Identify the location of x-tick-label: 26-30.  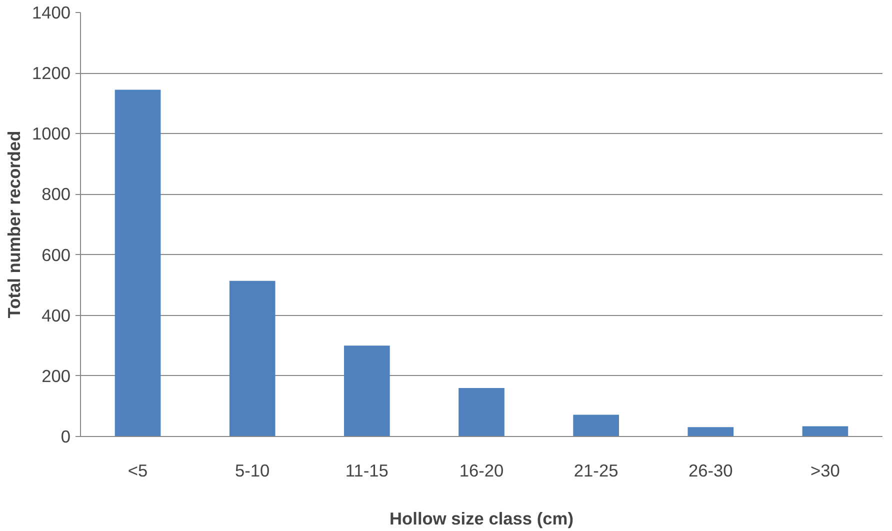
(710, 470).